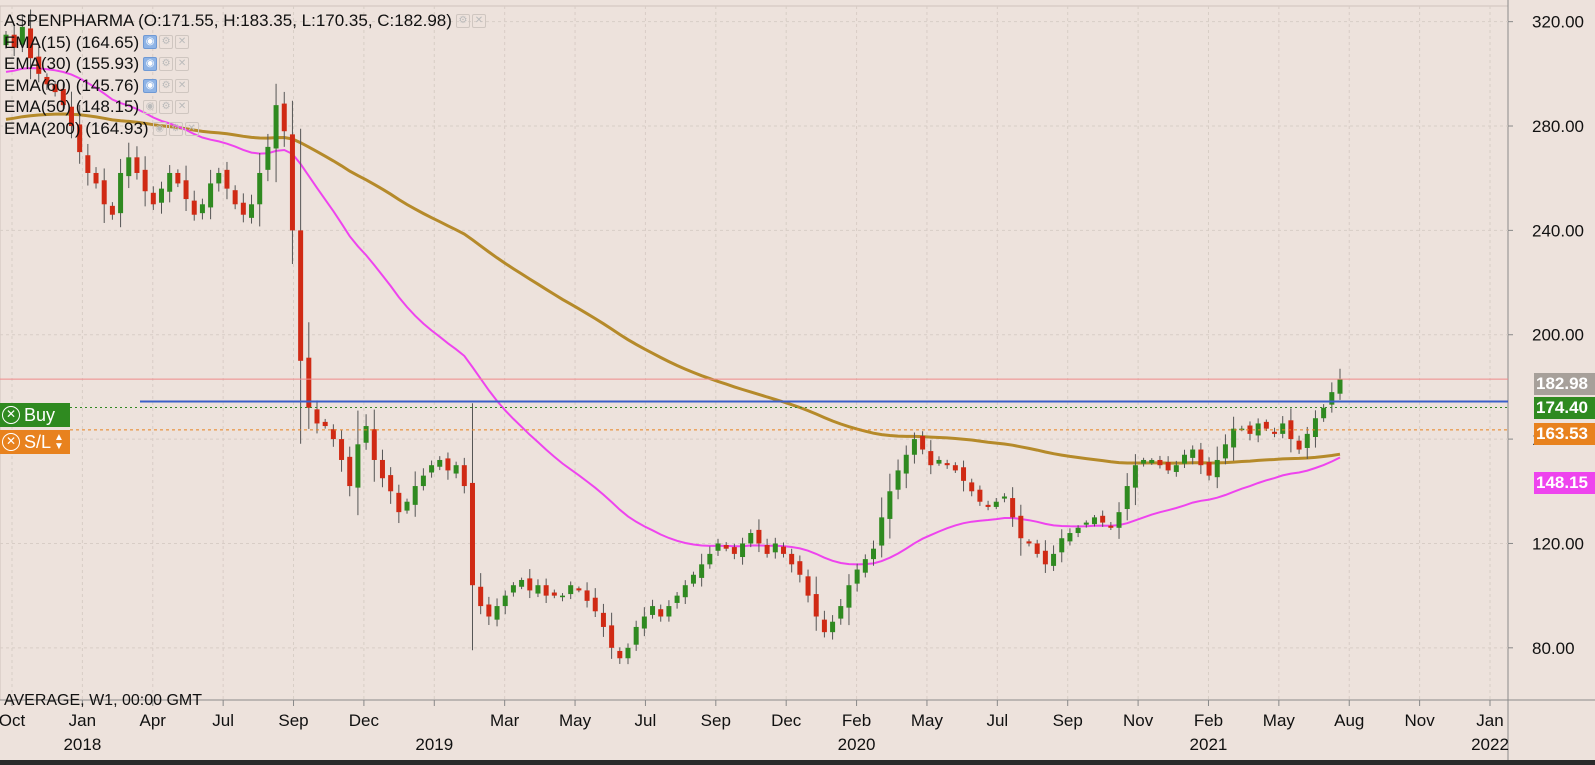 This screenshot has width=1595, height=765. I want to click on x-tick-label: Aug, so click(1349, 720).